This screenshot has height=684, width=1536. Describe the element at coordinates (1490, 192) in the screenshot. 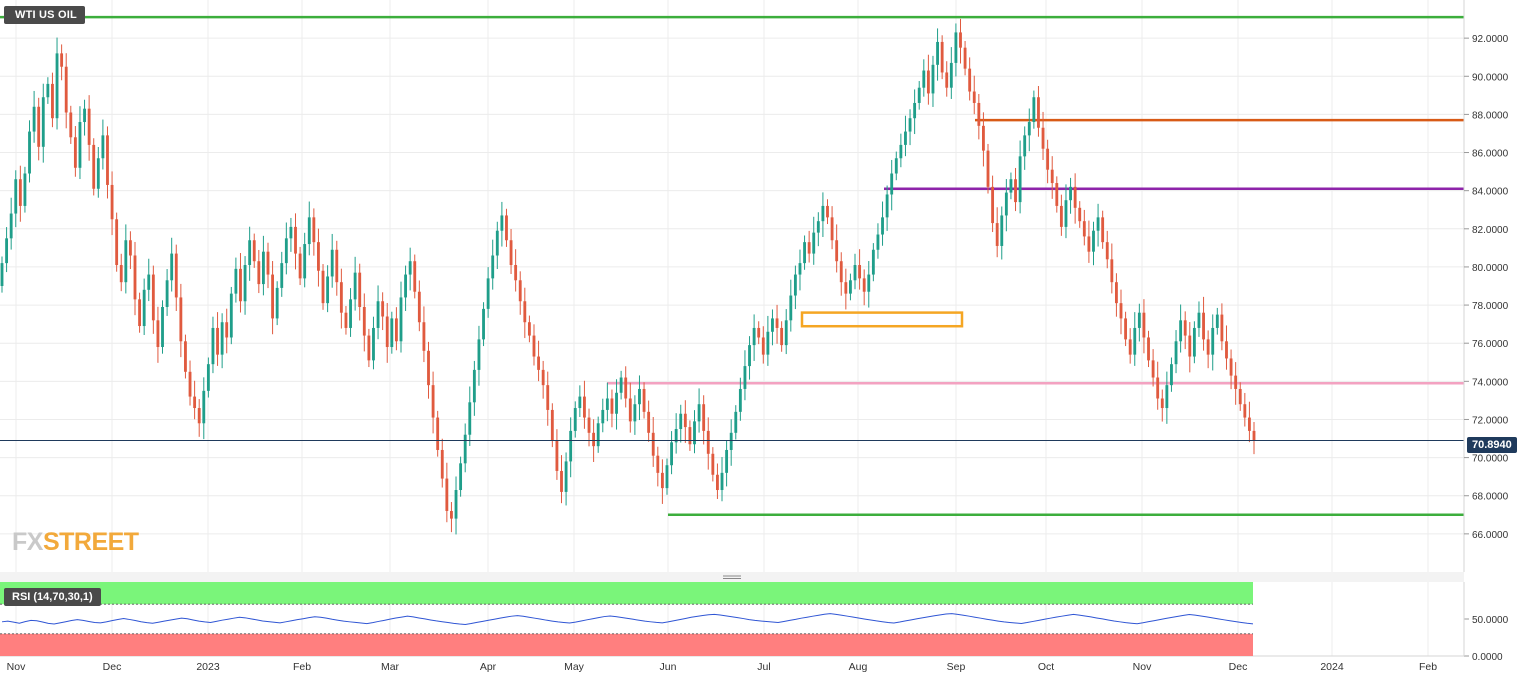

I see `price-tick-label: 84.0000` at that location.